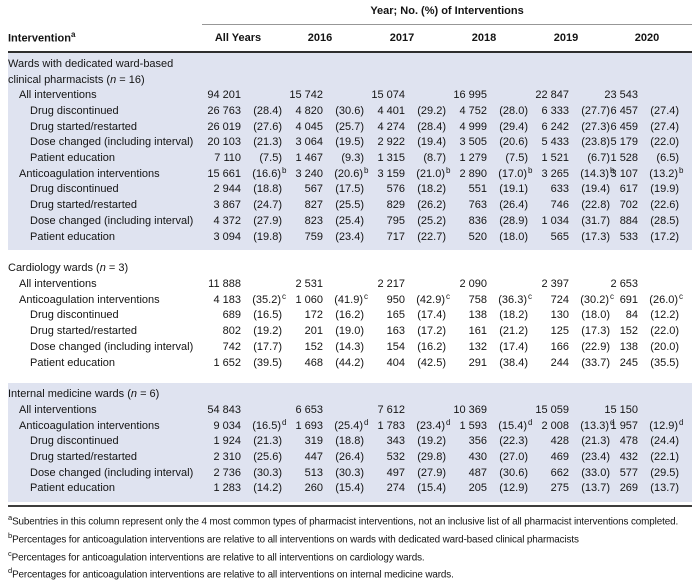  I want to click on section-gap, so click(350, 254).